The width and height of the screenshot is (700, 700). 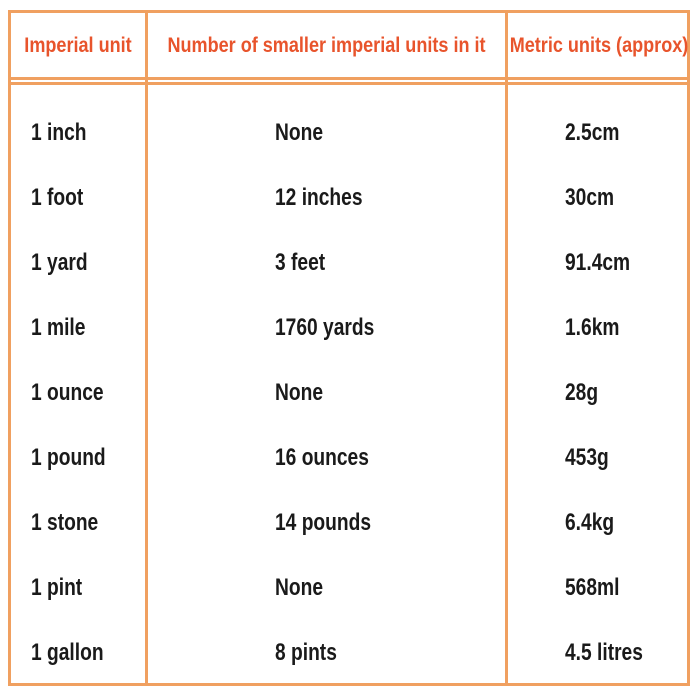 What do you see at coordinates (349, 262) in the screenshot?
I see `table-row: 1 yard 3 feet 91.4cm` at bounding box center [349, 262].